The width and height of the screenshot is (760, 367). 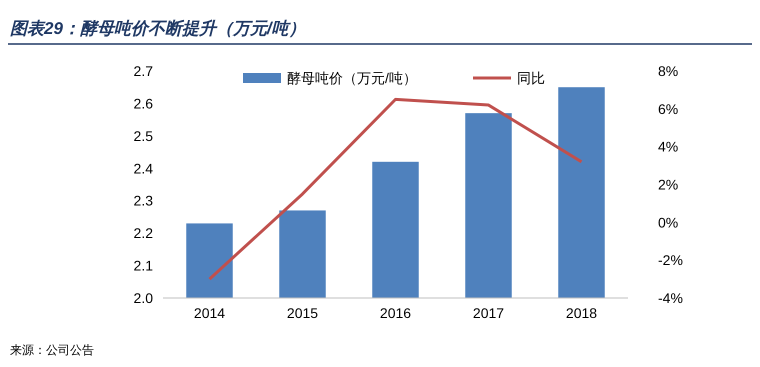 I want to click on y2-tick-label: 4%, so click(x=668, y=146).